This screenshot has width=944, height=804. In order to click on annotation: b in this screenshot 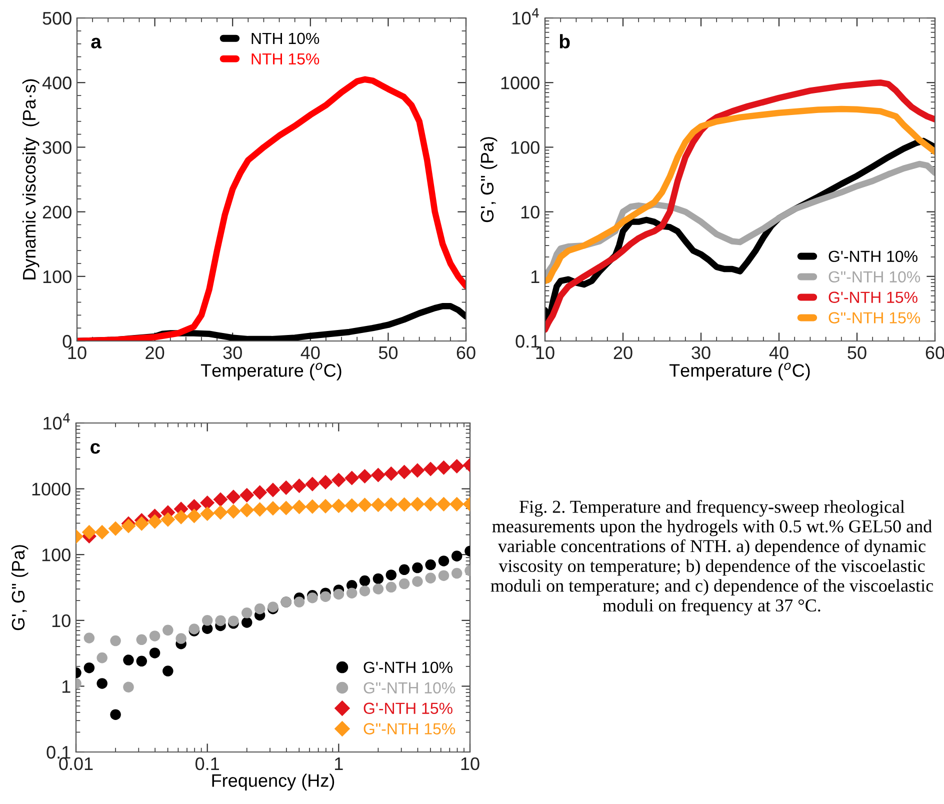, I will do `click(565, 41)`.